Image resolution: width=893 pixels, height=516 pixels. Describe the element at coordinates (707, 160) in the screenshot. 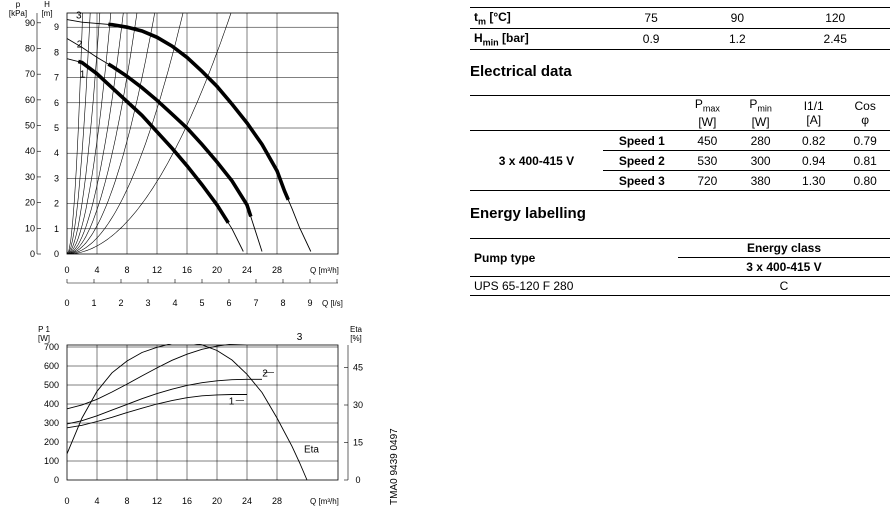

I see `pmax-cell: 530` at that location.